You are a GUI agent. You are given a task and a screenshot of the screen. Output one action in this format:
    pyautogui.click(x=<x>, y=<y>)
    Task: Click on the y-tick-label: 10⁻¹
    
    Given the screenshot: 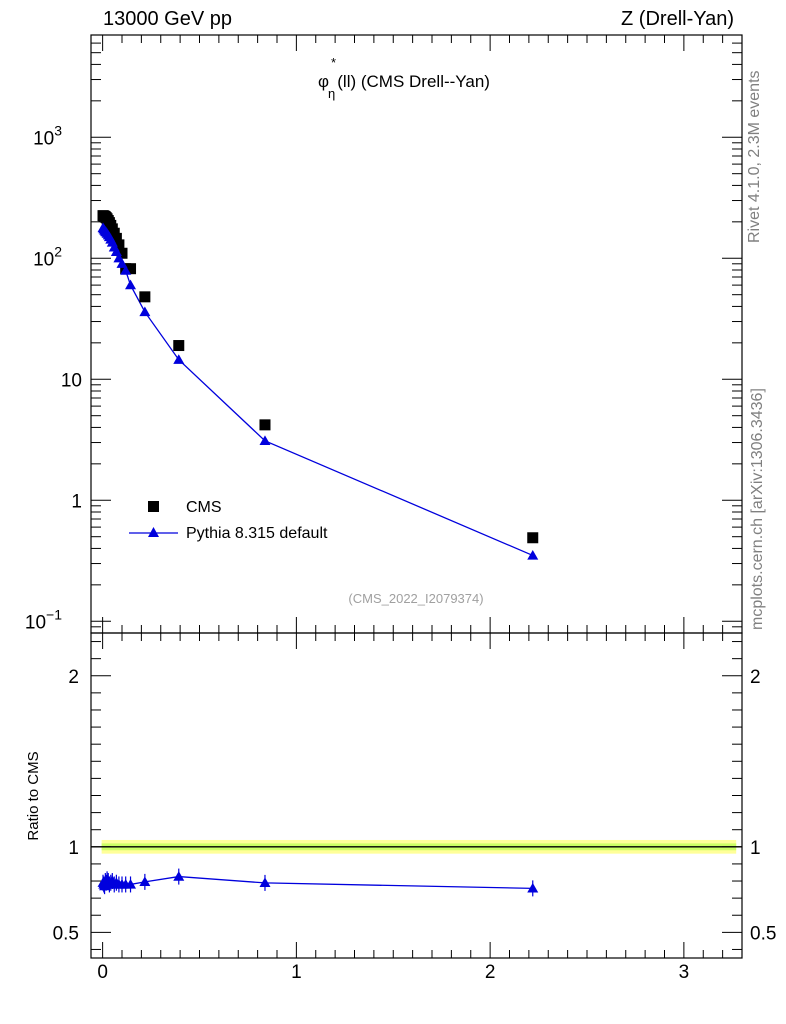 What is the action you would take?
    pyautogui.click(x=43, y=619)
    